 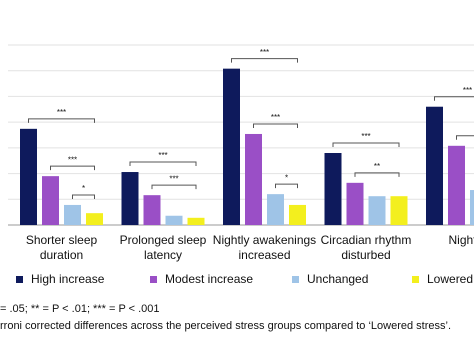 I want to click on x-tick-label-line: disturbed, so click(x=365, y=255).